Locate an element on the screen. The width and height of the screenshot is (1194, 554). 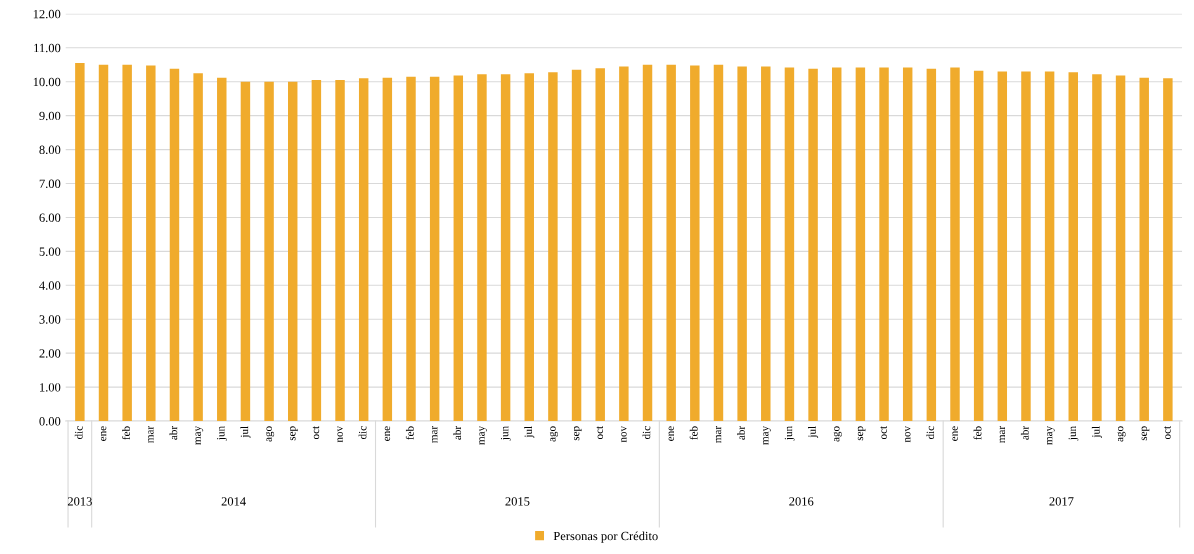
y-tick-label: 5.00 is located at coordinates (50, 251).